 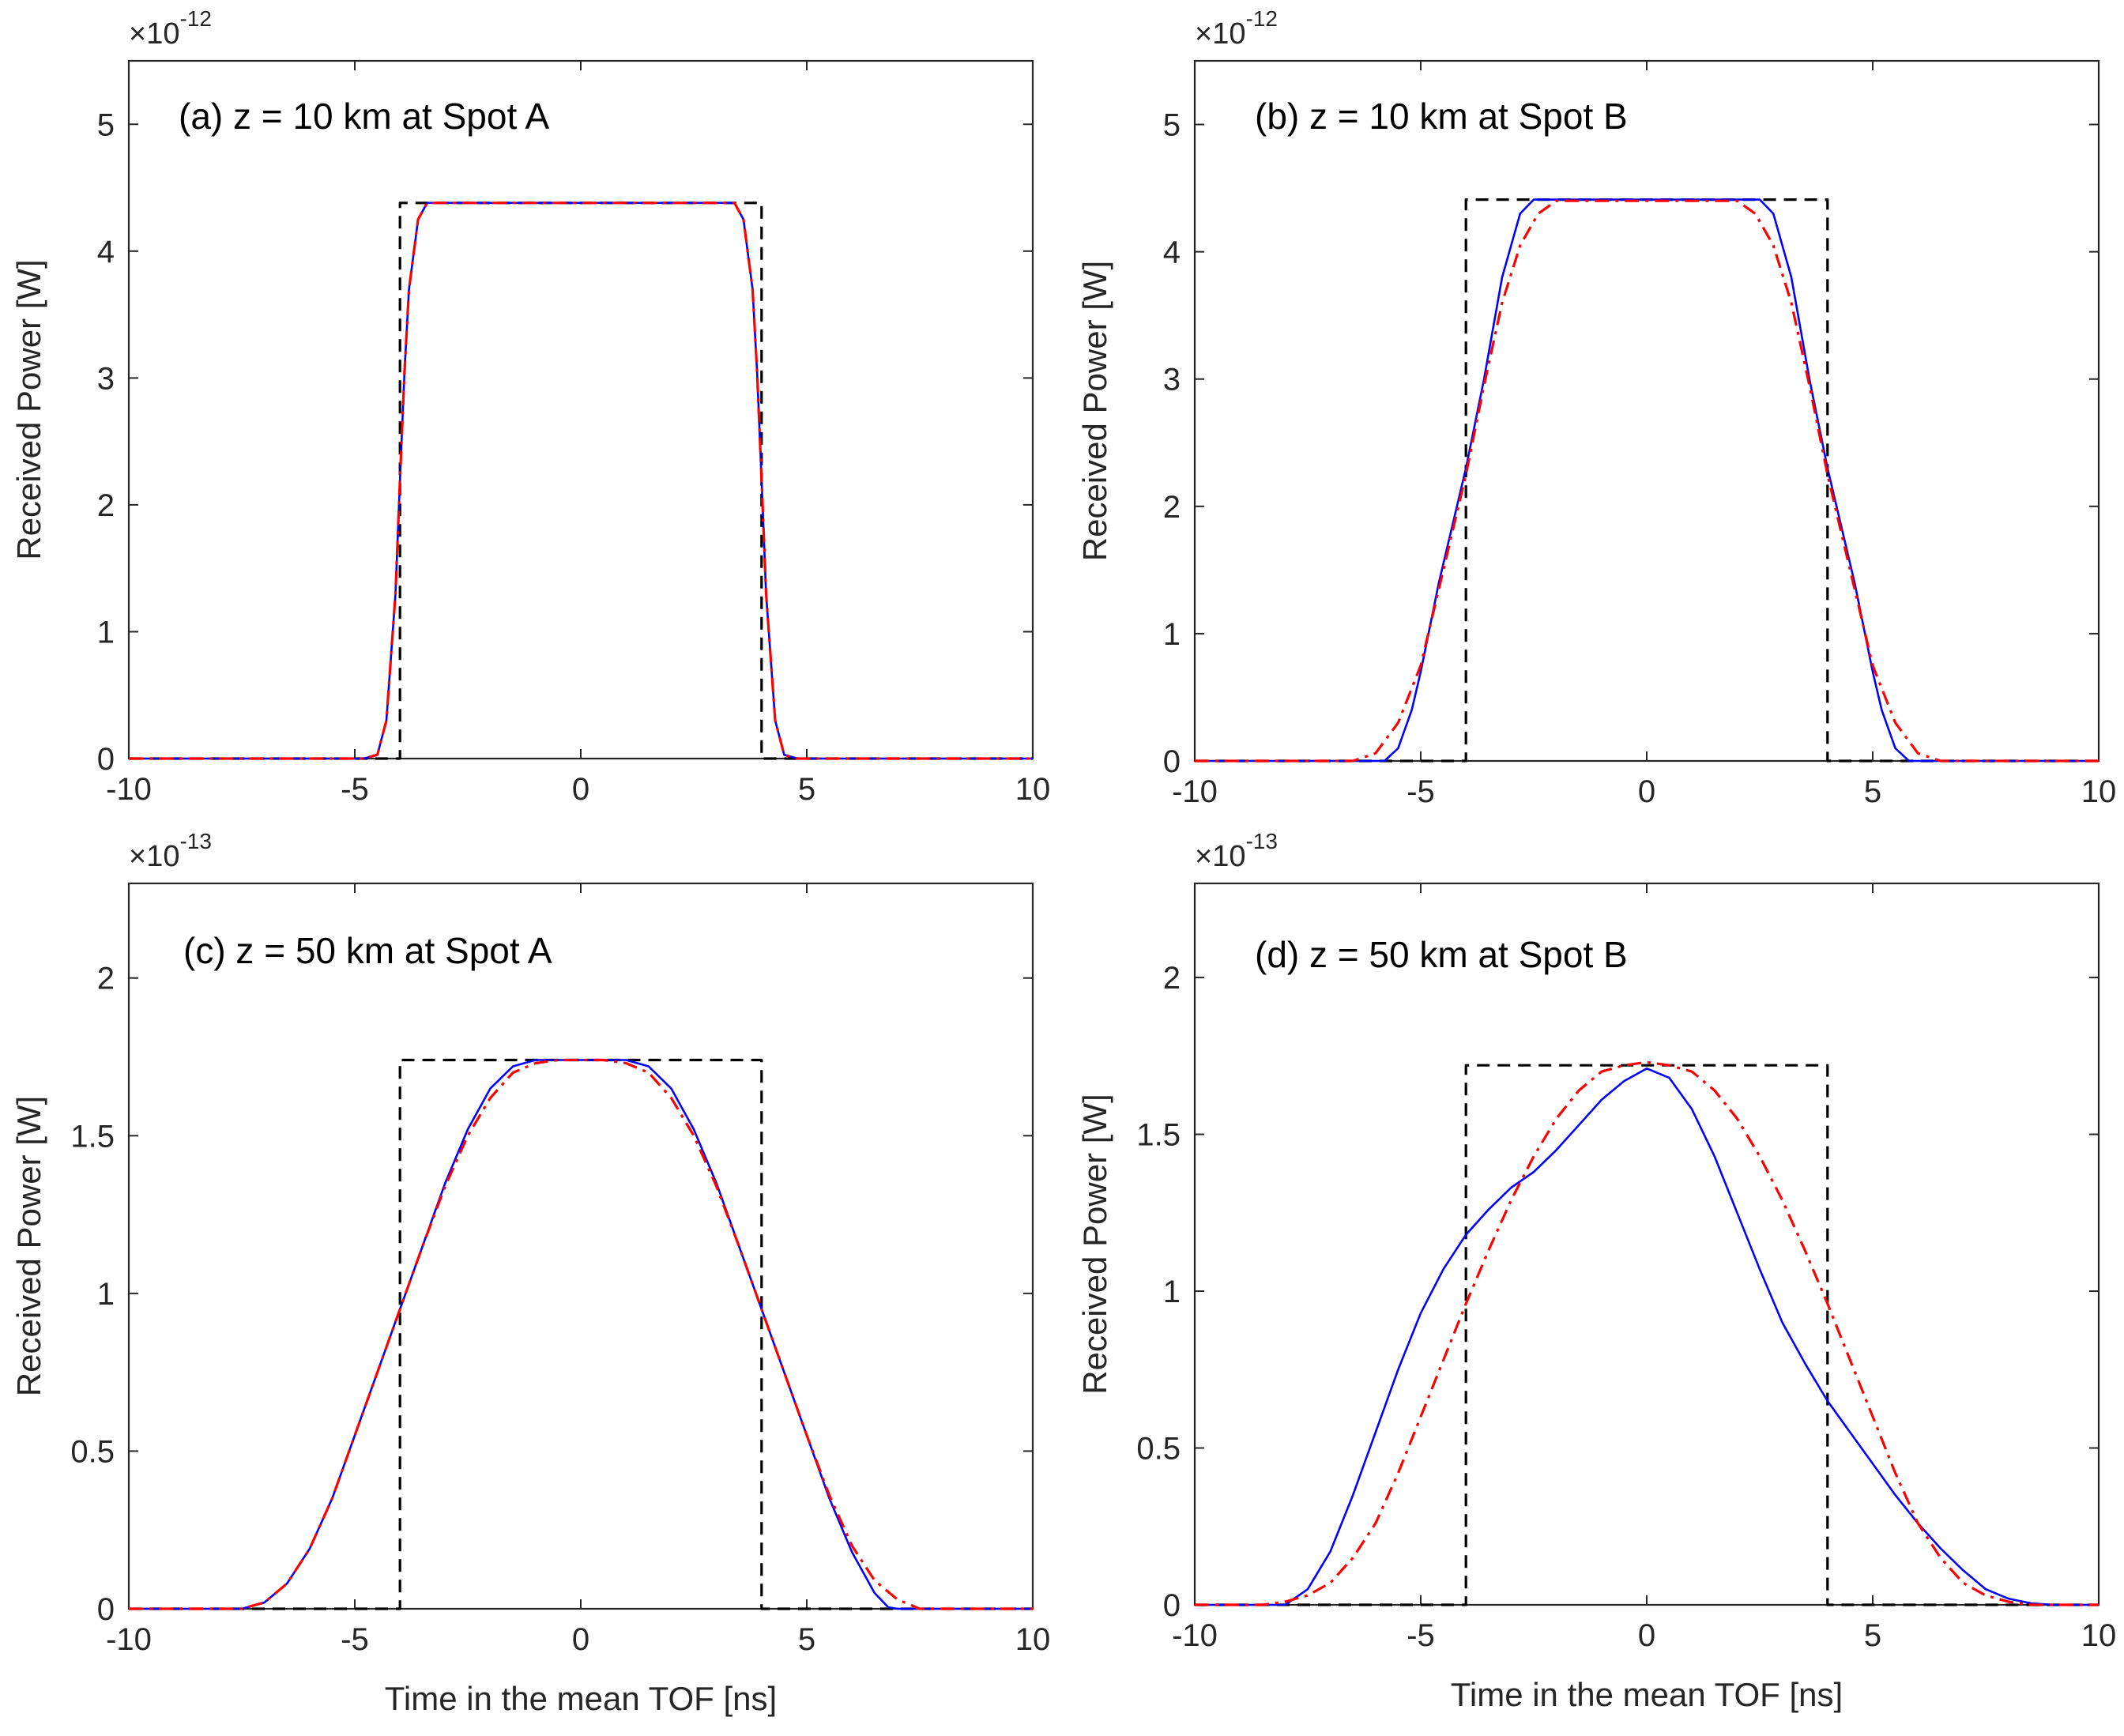 I want to click on panel-title: (c) z = 50 km at Spot A, so click(x=367, y=950).